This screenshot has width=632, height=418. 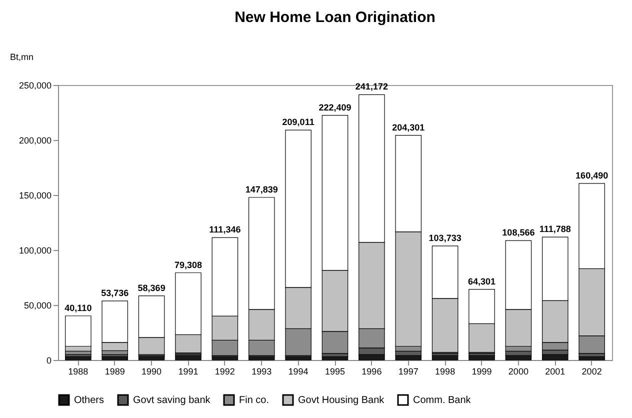 What do you see at coordinates (482, 281) in the screenshot?
I see `total-label: 64,301` at bounding box center [482, 281].